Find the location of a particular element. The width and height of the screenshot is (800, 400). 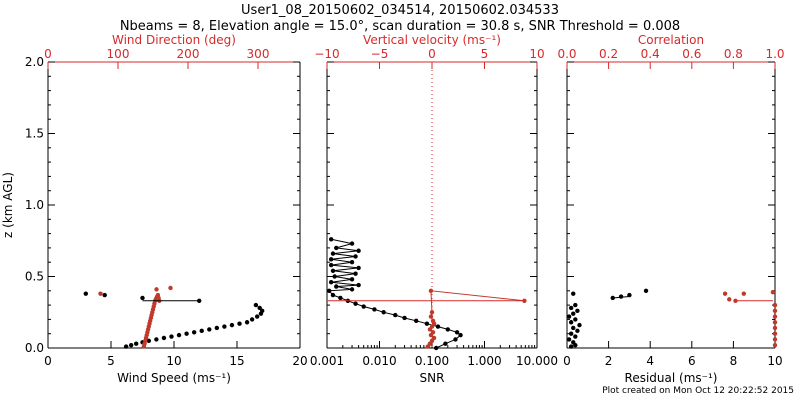

x-axis-label: Residual (ms⁻¹) is located at coordinates (671, 378).